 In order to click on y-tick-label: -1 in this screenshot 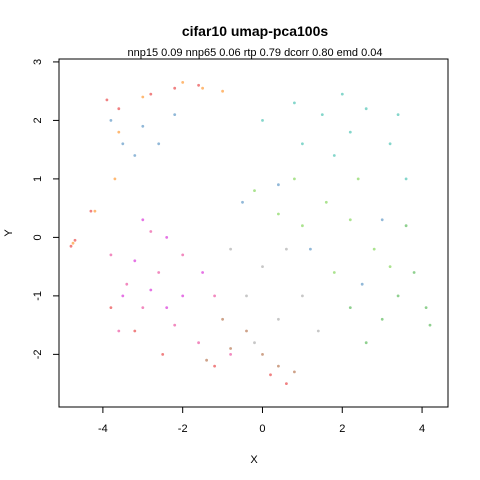, I will do `click(38, 296)`.